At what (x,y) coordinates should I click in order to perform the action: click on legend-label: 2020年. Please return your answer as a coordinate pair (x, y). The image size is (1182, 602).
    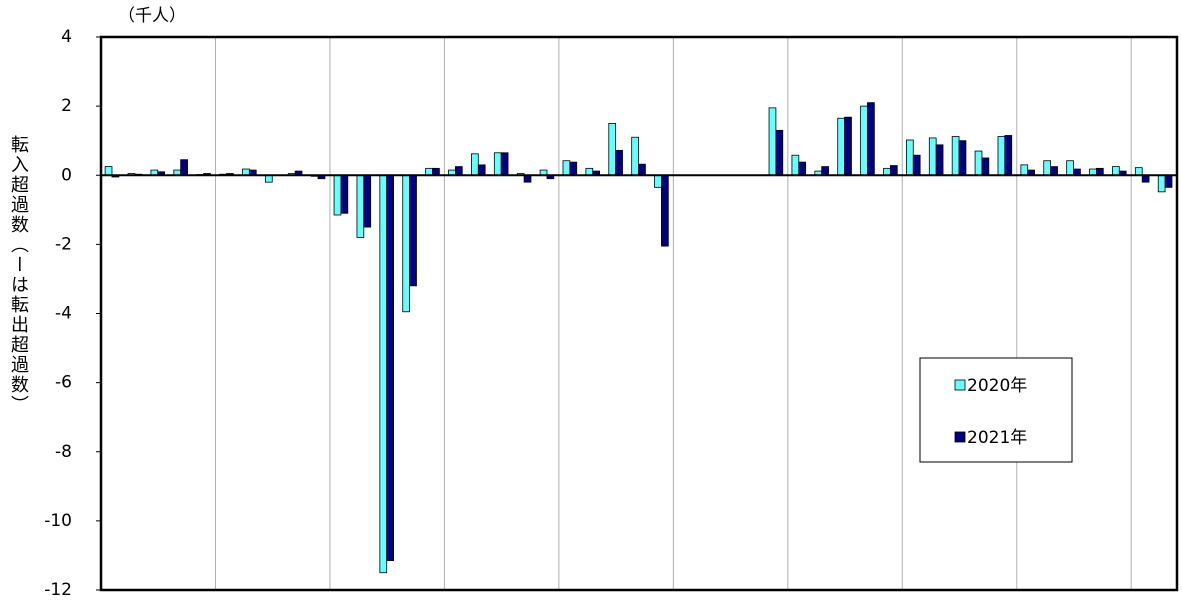
    Looking at the image, I should click on (997, 386).